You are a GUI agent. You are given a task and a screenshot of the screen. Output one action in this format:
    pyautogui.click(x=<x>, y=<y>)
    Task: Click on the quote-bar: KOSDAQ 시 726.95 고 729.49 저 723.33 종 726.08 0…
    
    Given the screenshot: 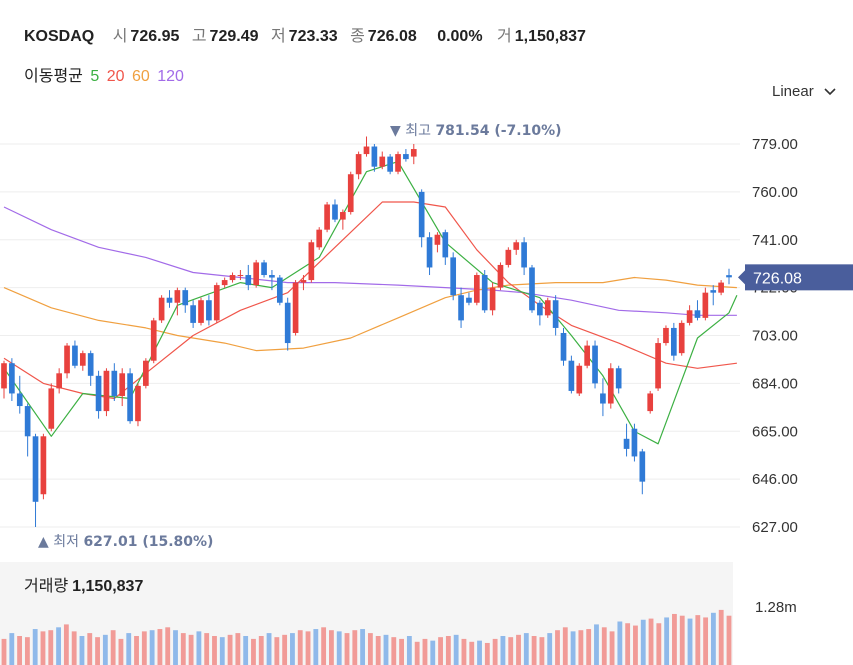 What is the action you would take?
    pyautogui.click(x=309, y=34)
    